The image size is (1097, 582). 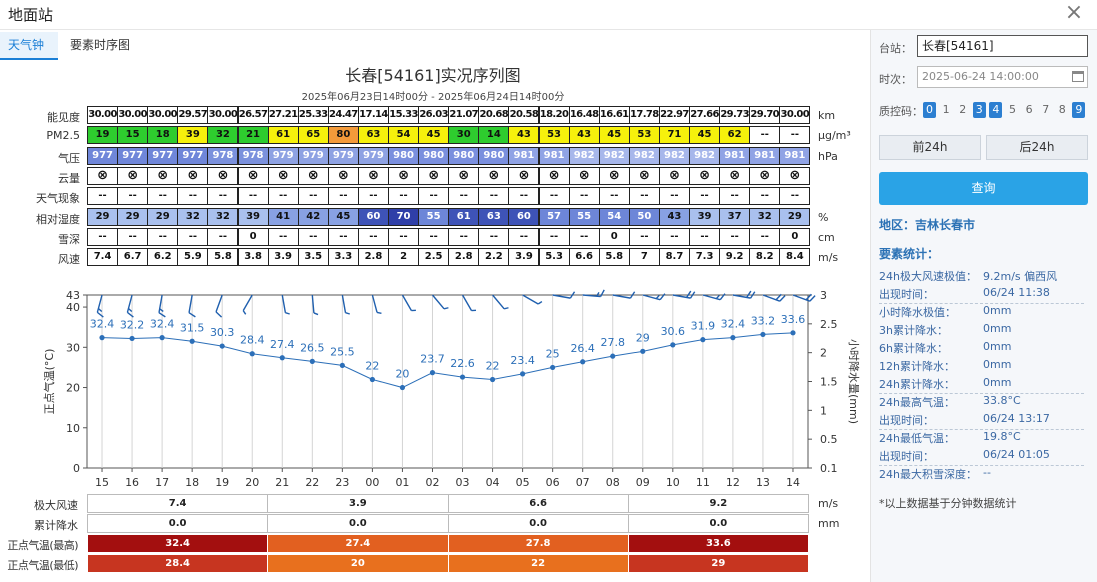 I want to click on snow-cell: 0, so click(x=795, y=236).